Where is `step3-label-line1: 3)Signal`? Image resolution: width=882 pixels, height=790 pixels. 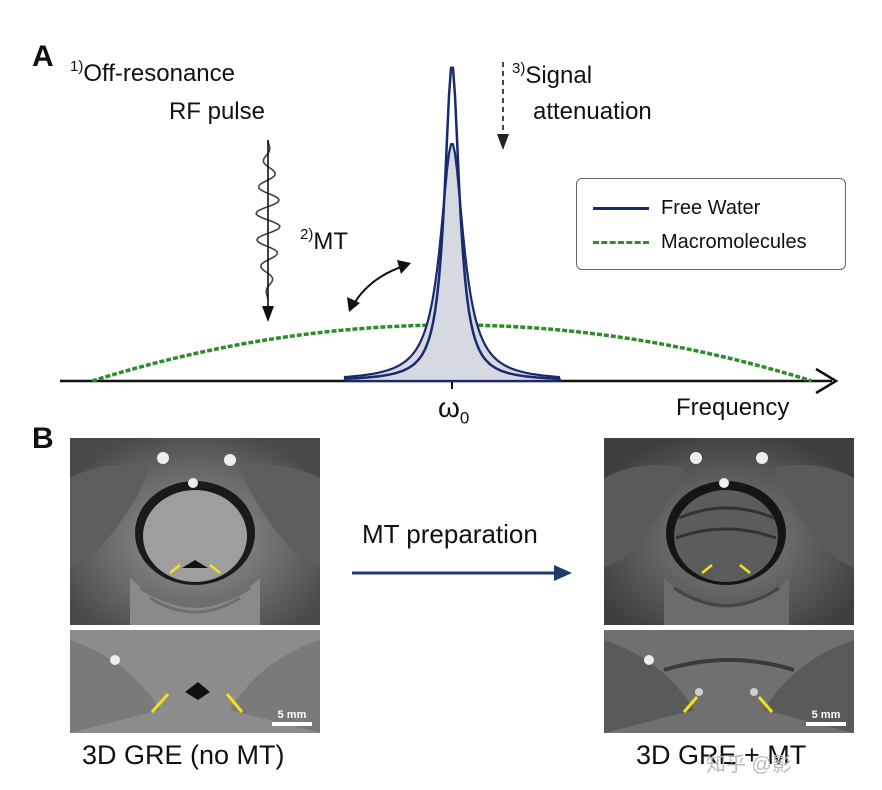
step3-label-line1: 3)Signal is located at coordinates (552, 74).